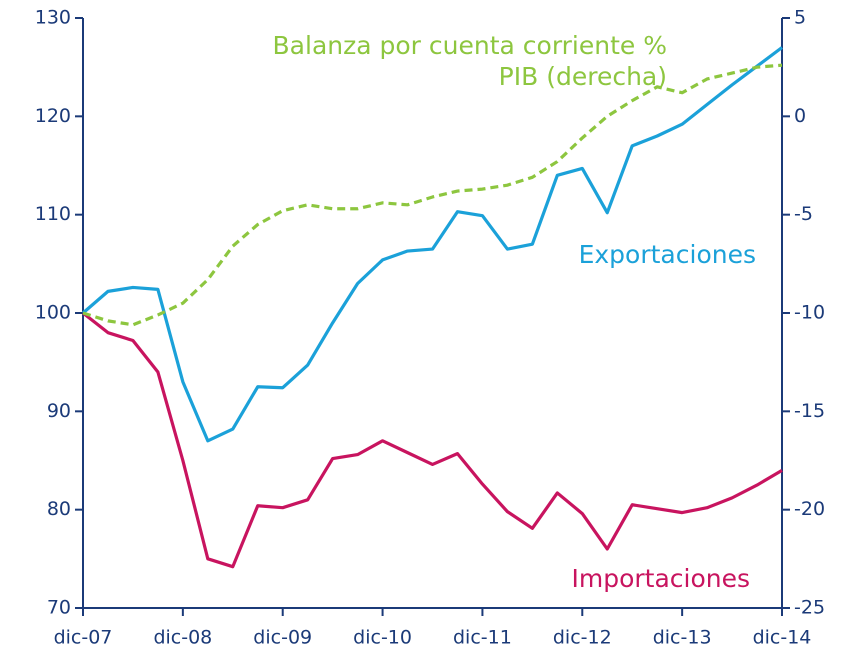 This screenshot has width=847, height=652. What do you see at coordinates (59, 411) in the screenshot?
I see `y-tick-label: 90` at bounding box center [59, 411].